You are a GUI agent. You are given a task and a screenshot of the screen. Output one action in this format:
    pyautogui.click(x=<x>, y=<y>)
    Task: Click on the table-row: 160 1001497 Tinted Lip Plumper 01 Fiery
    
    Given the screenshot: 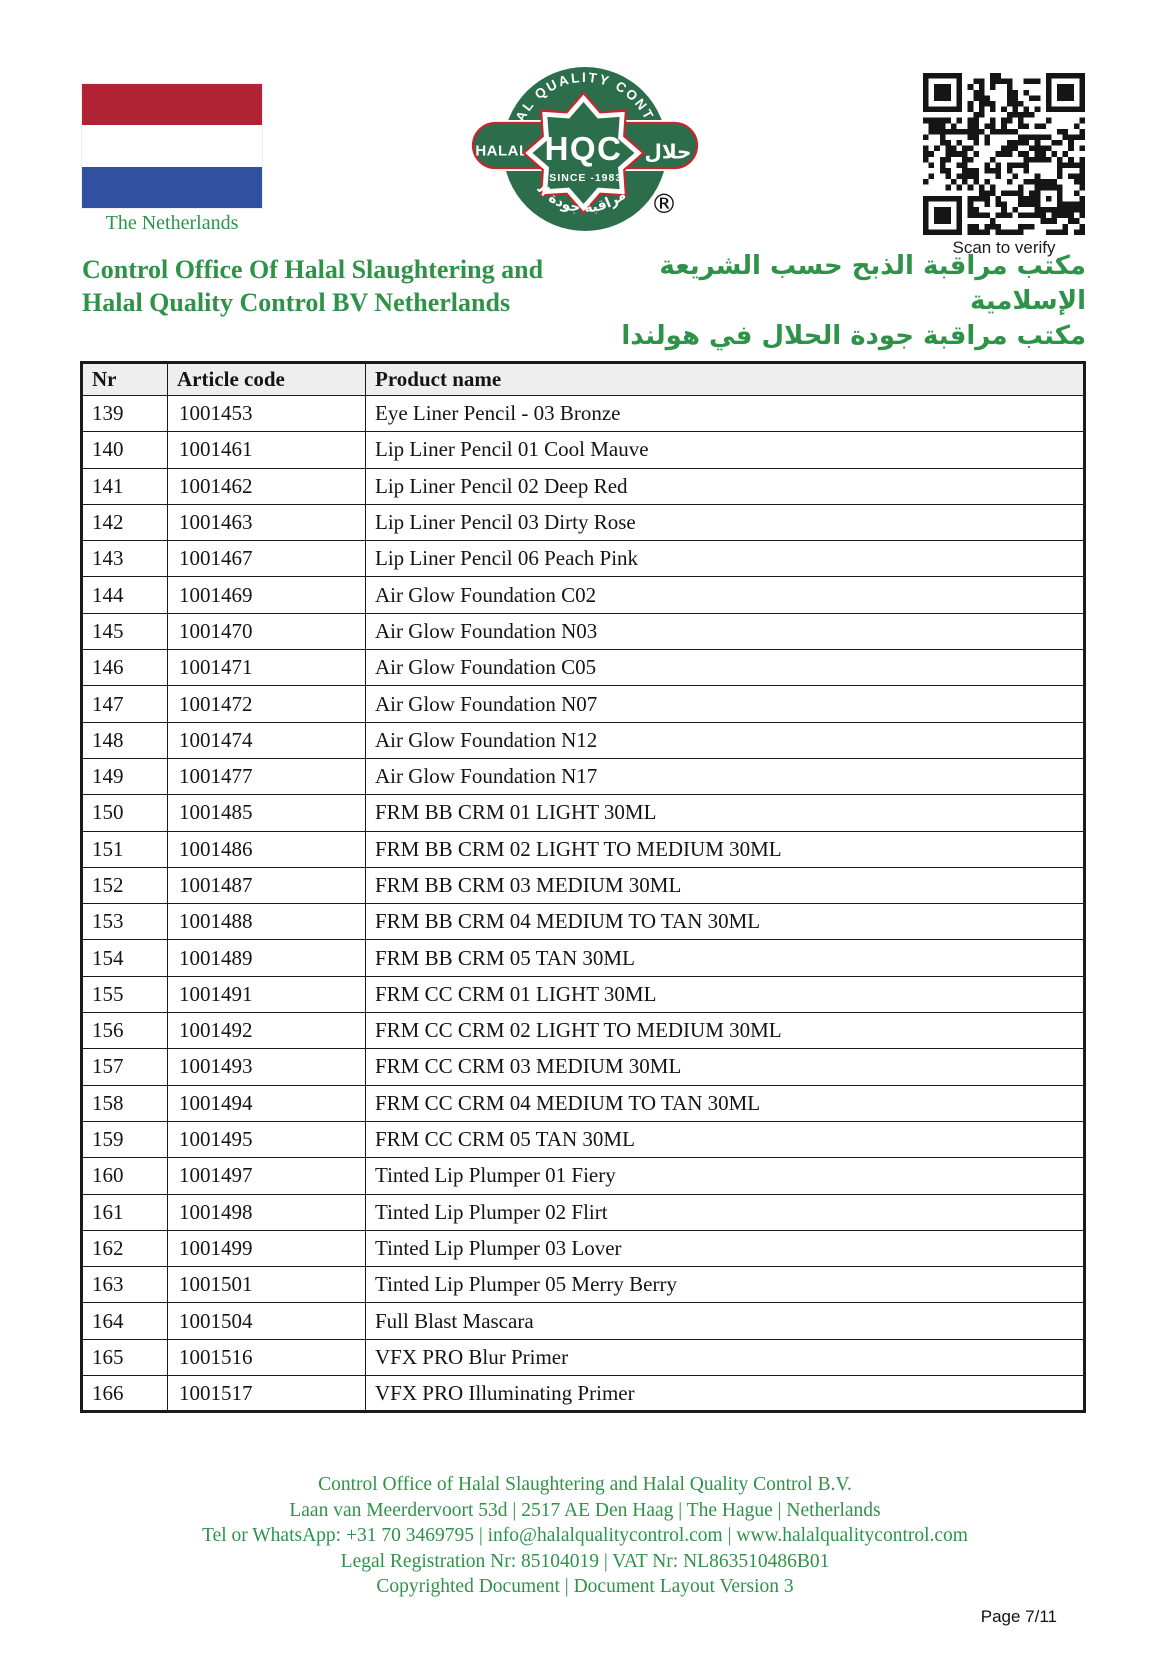 What is the action you would take?
    pyautogui.click(x=583, y=1176)
    